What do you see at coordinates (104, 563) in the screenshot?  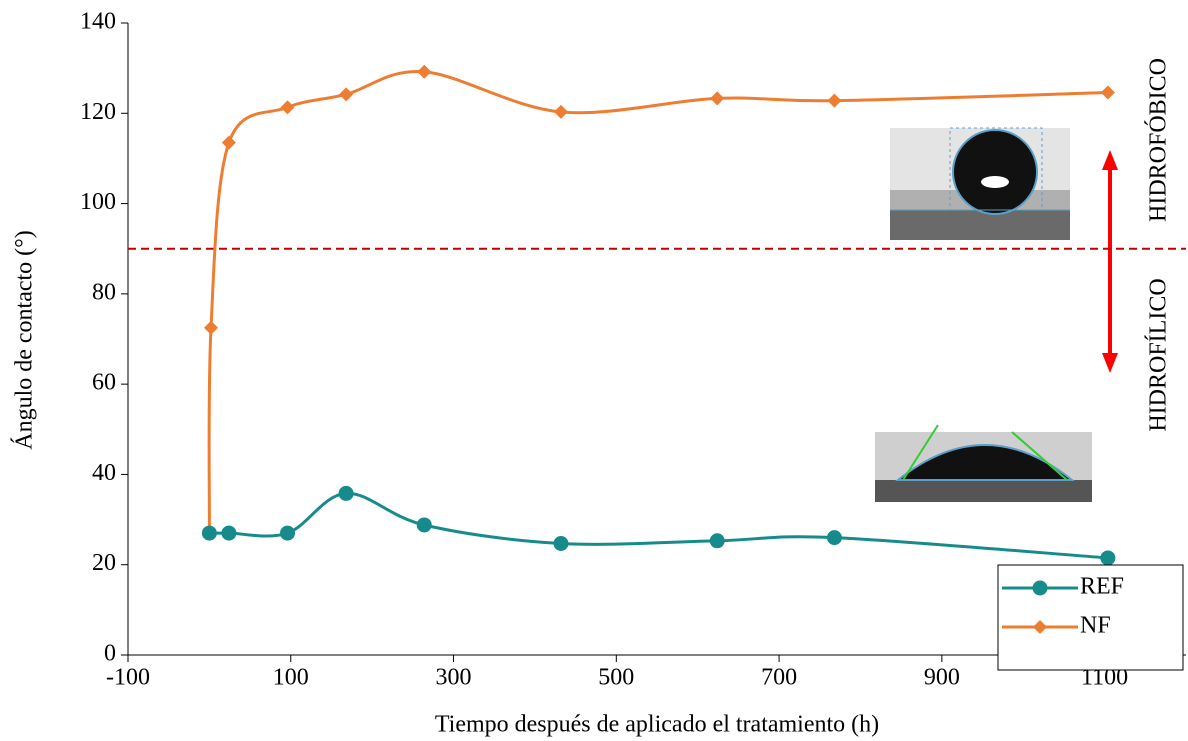 I see `y-tick-label: 20` at bounding box center [104, 563].